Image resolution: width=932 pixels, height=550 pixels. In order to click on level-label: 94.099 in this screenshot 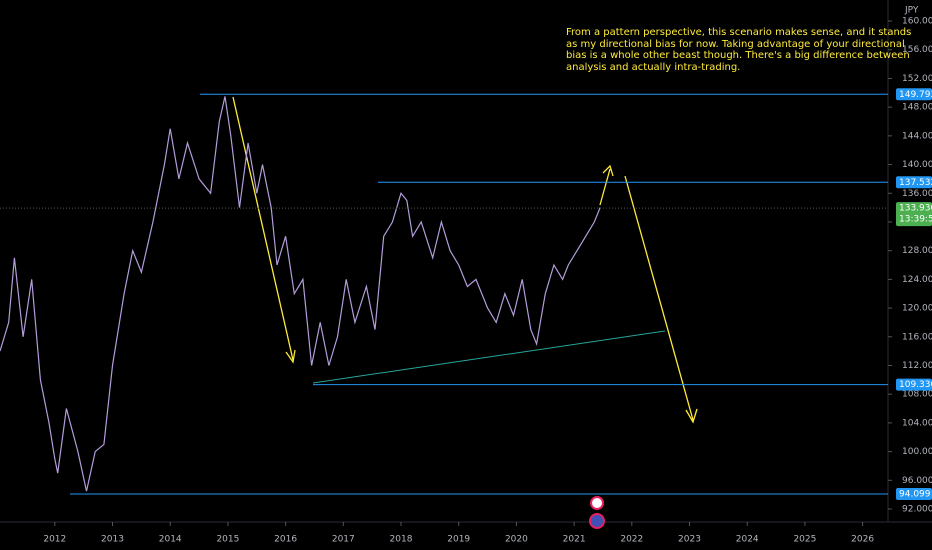, I will do `click(915, 494)`.